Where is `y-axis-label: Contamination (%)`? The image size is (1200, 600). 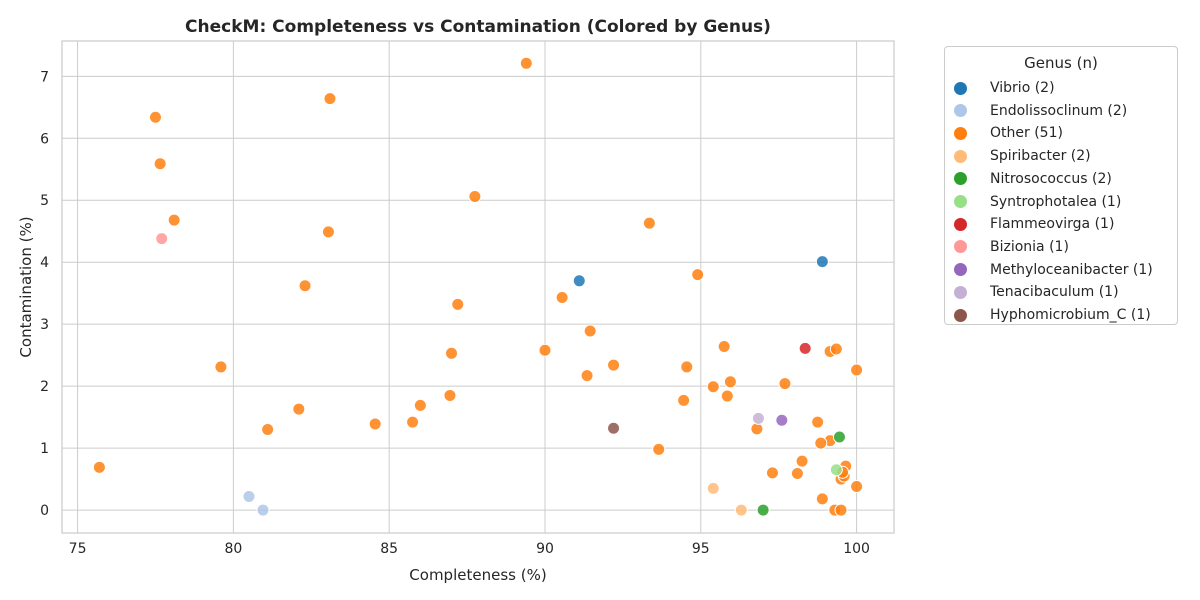 y-axis-label: Contamination (%) is located at coordinates (26, 286).